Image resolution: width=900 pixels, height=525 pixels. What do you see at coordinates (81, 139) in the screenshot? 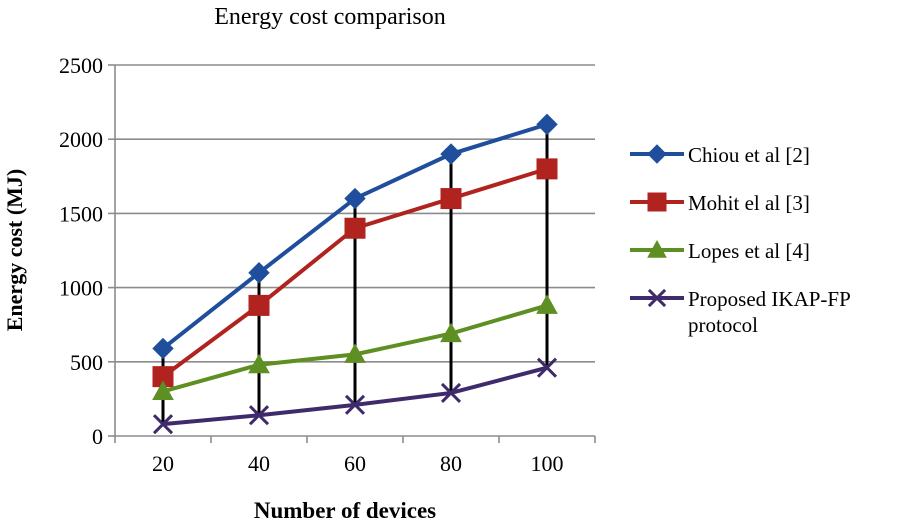
I see `y-tick-label: 2000` at bounding box center [81, 139].